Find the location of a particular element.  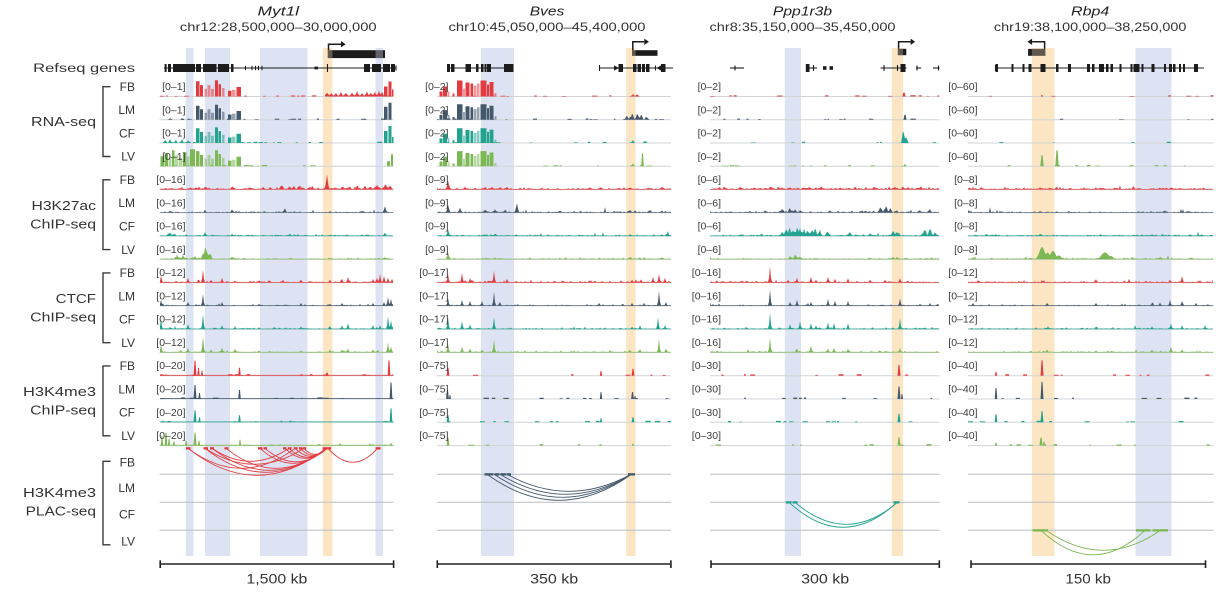

svg-text: 300 kb is located at coordinates (825, 579).